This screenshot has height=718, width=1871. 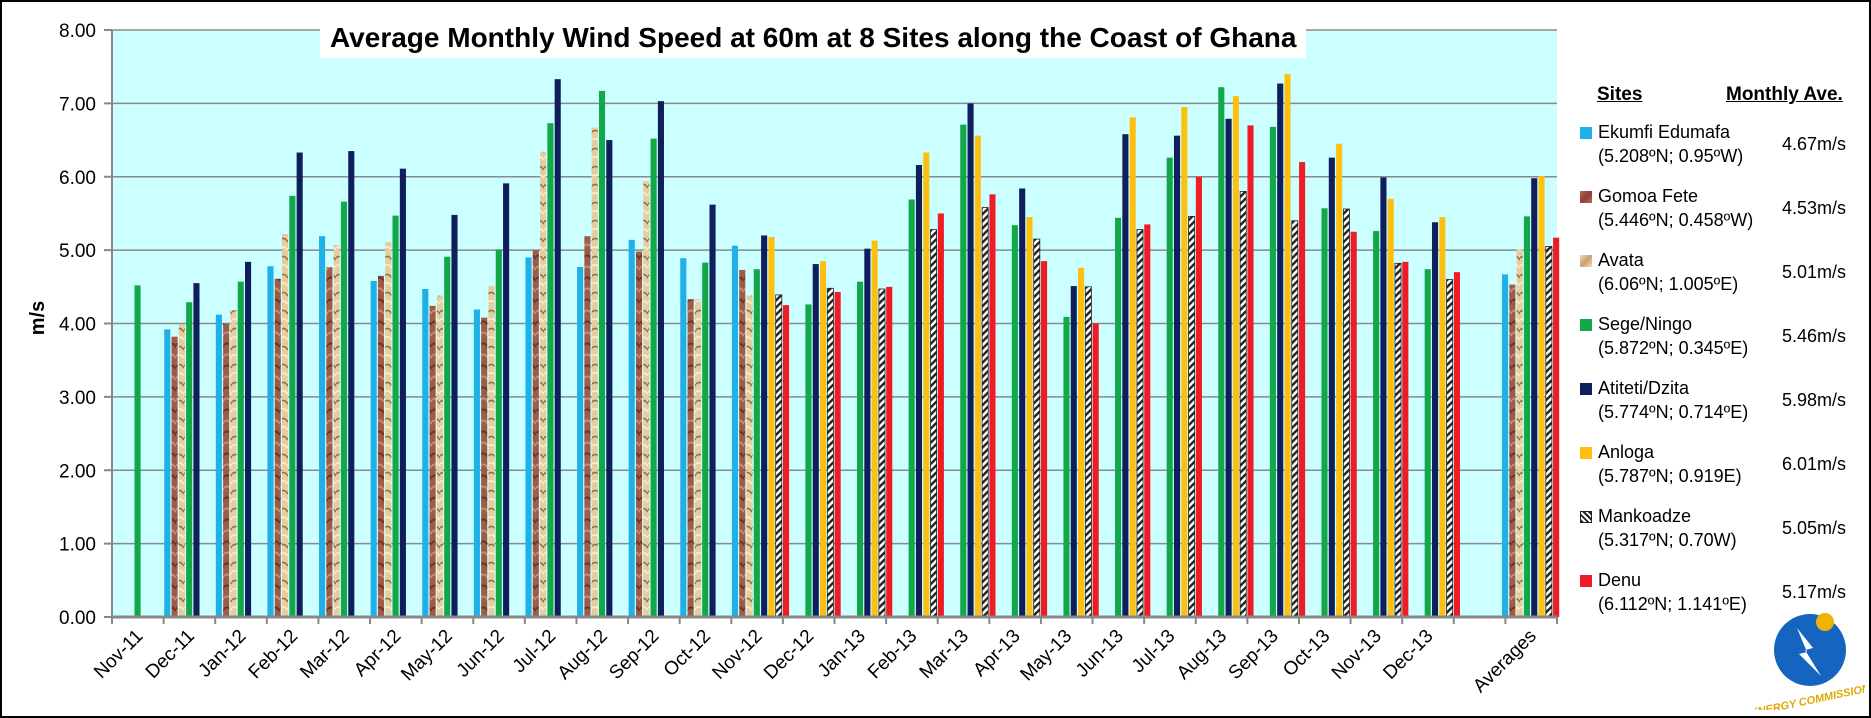 I want to click on x-tick-label: Dec-13, so click(x=1408, y=655).